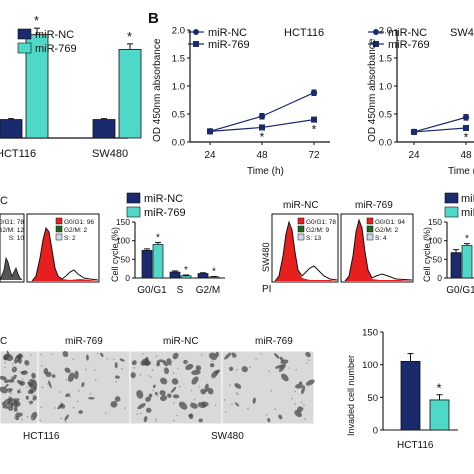 This screenshot has width=474, height=474. What do you see at coordinates (262, 116) in the screenshot?
I see `hct116-point-nc` at bounding box center [262, 116].